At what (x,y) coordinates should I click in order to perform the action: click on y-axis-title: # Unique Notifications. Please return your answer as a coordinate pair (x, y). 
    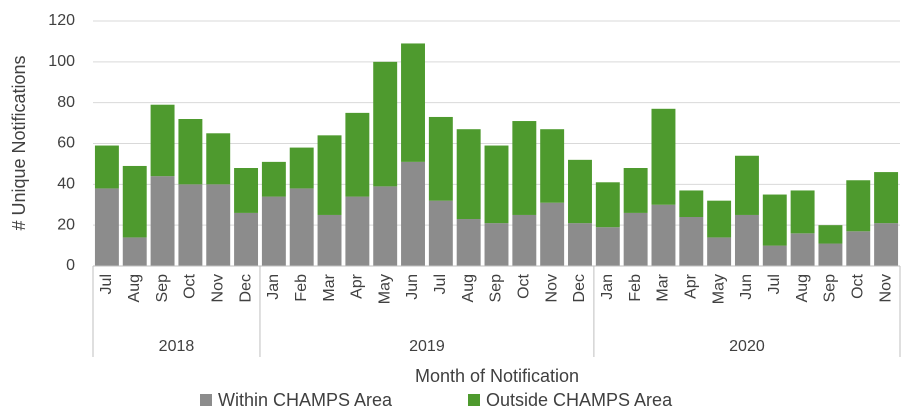
    Looking at the image, I should click on (19, 142).